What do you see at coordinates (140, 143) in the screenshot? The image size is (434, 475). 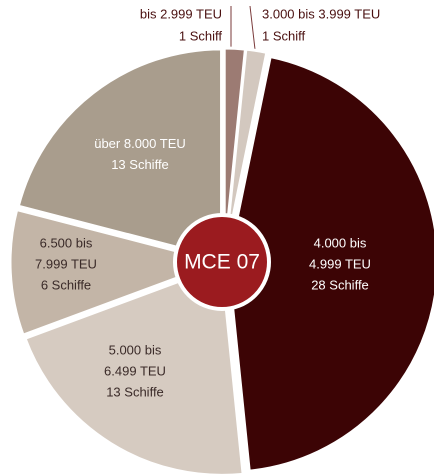 I see `slice-label: über 8.000 TEU` at bounding box center [140, 143].